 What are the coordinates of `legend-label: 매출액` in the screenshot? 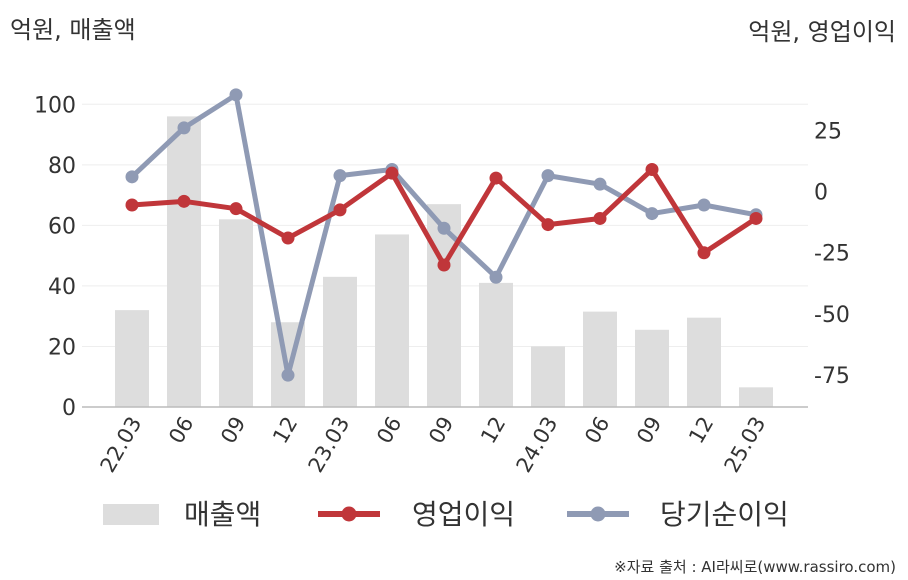 It's located at (222, 514).